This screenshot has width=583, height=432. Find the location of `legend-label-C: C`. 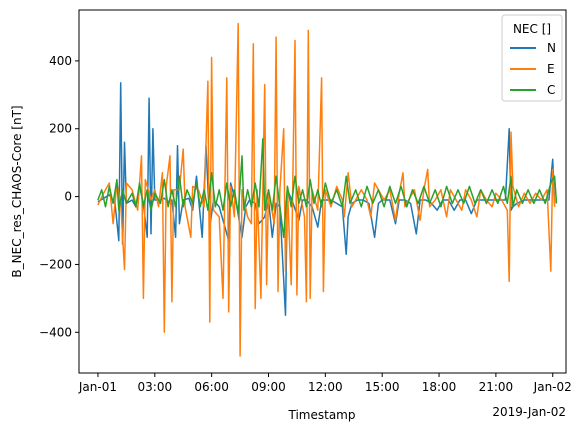

legend-label-C: C is located at coordinates (551, 90).